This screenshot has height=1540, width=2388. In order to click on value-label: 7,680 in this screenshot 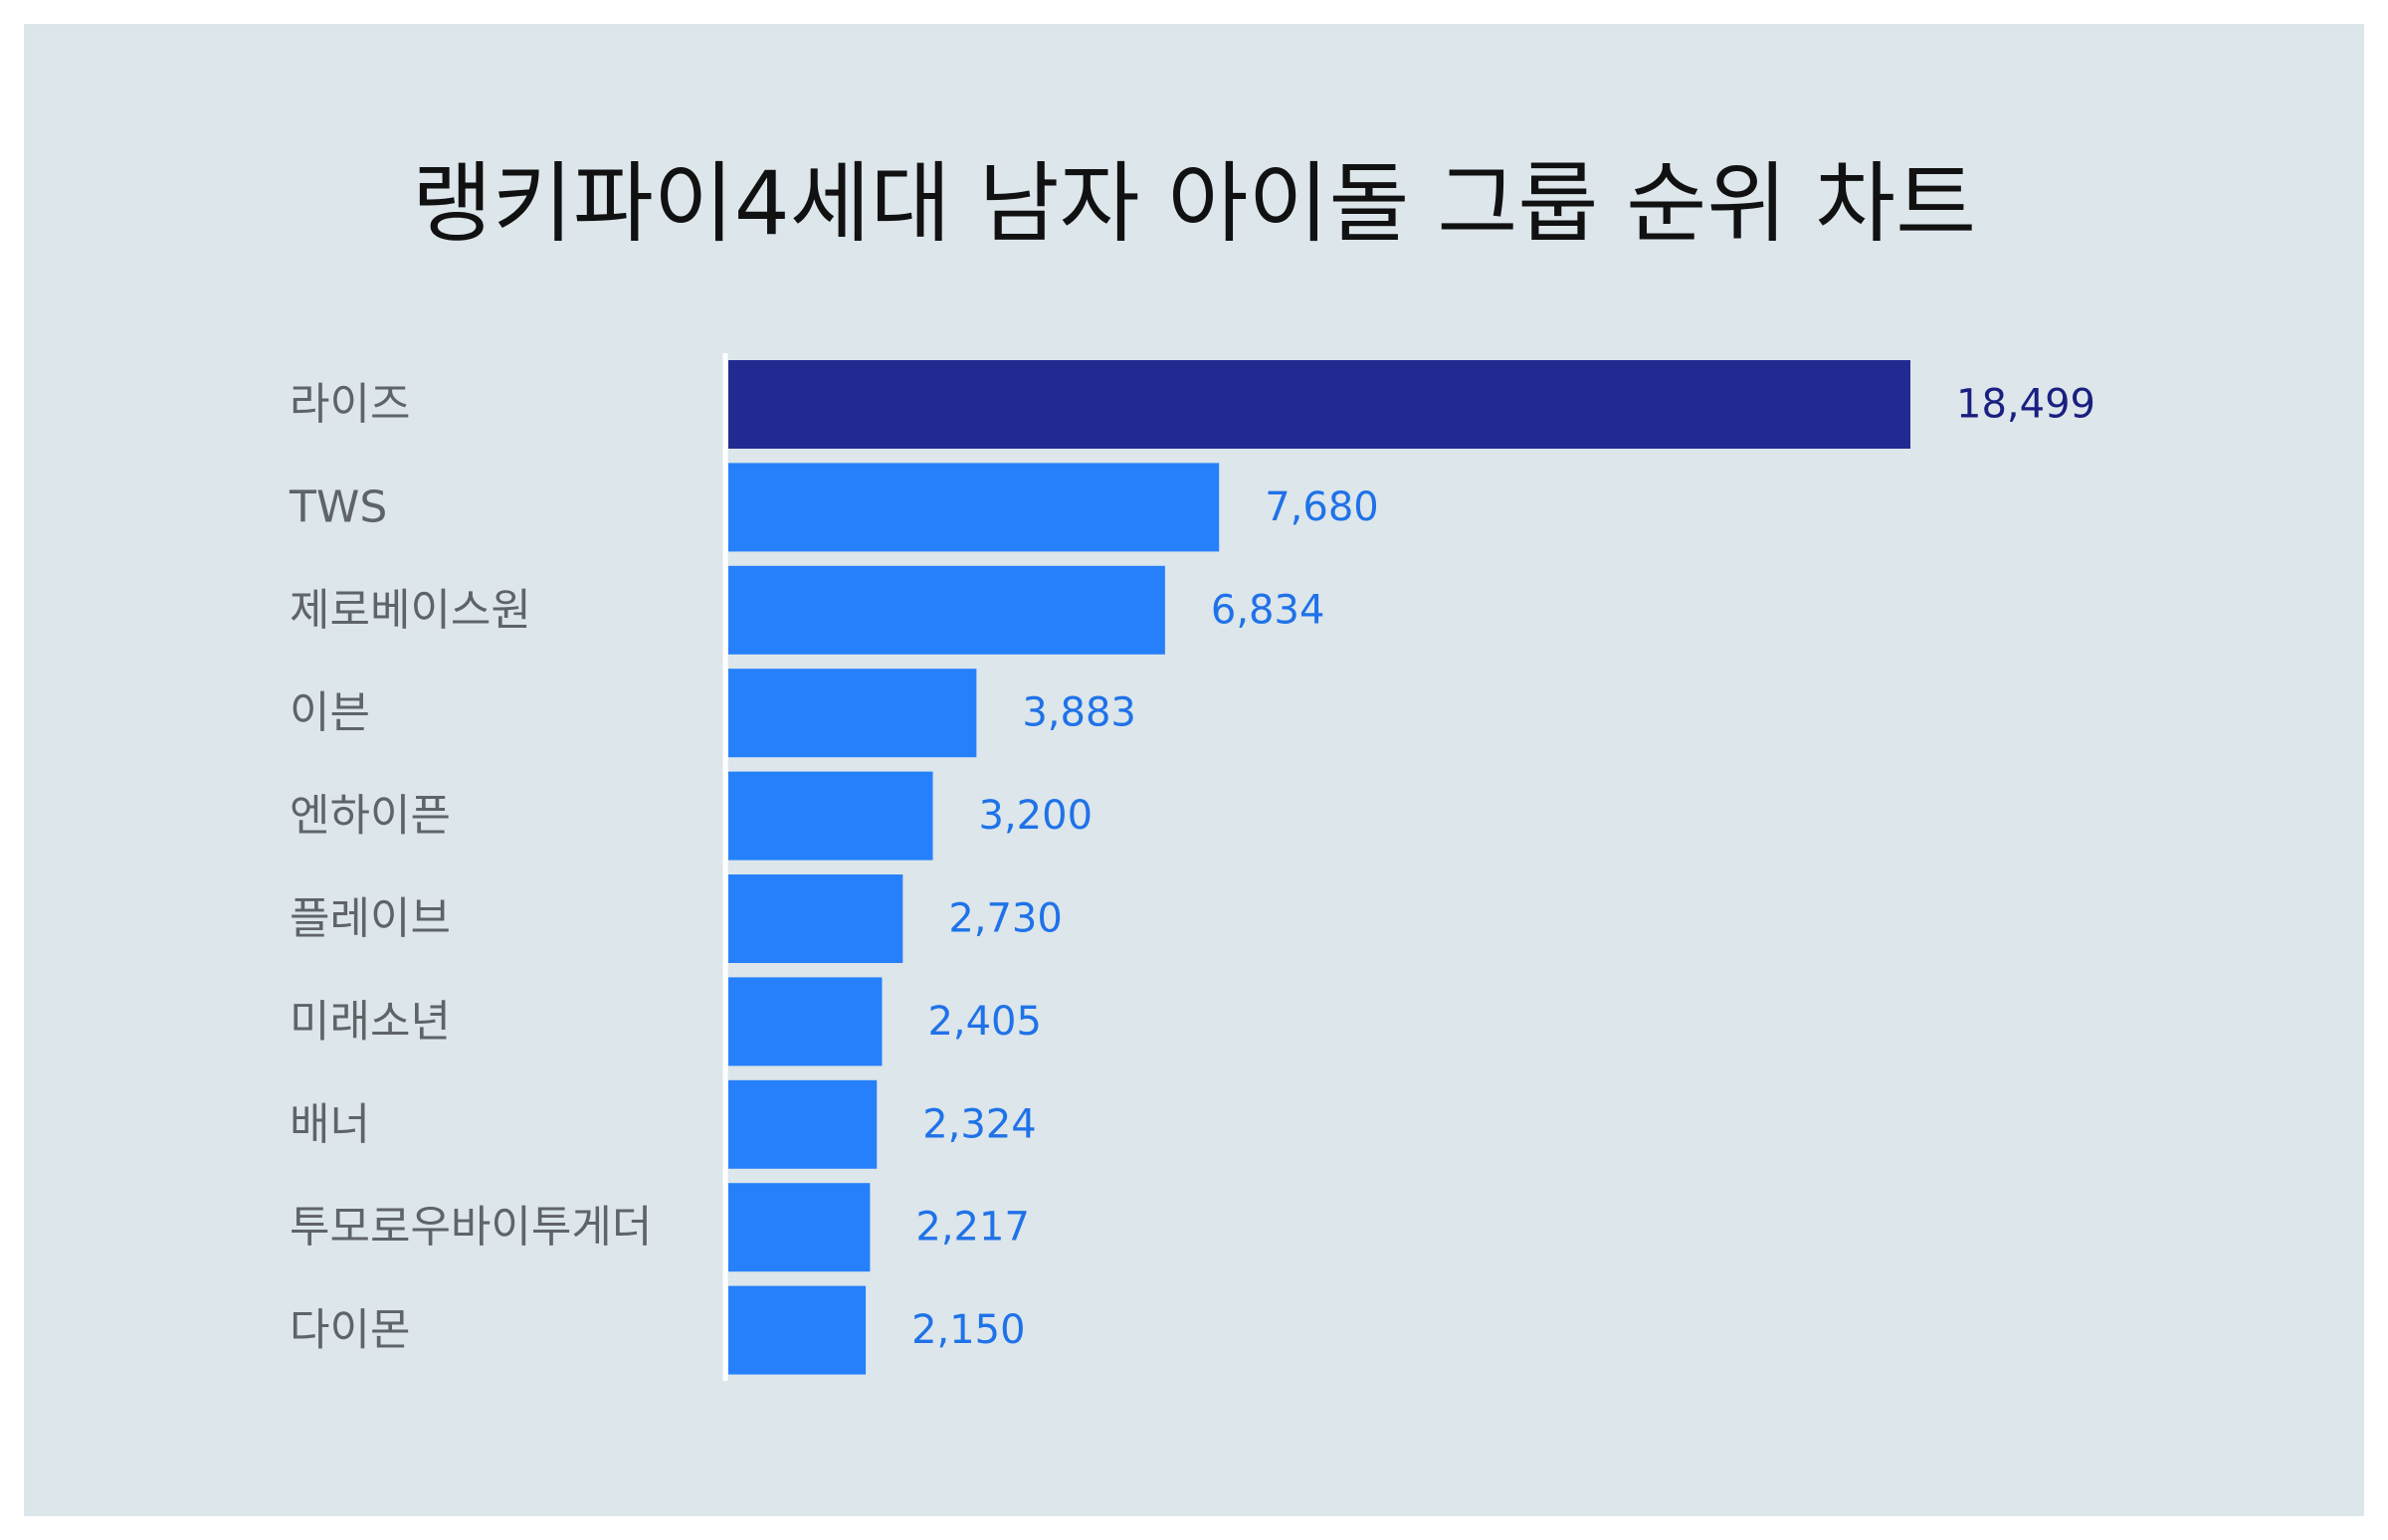, I will do `click(1322, 507)`.